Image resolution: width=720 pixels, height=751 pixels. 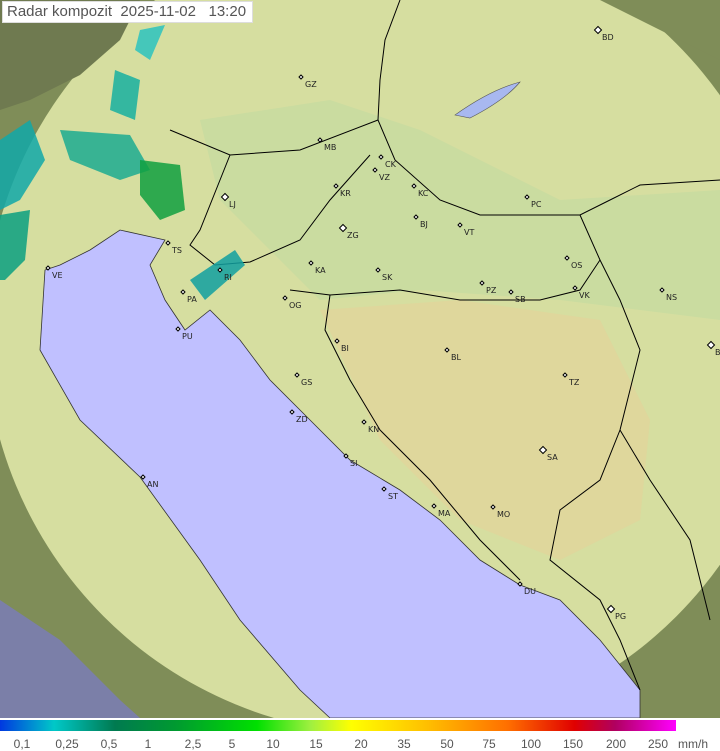 I want to click on city-vz: VZ, so click(x=381, y=174).